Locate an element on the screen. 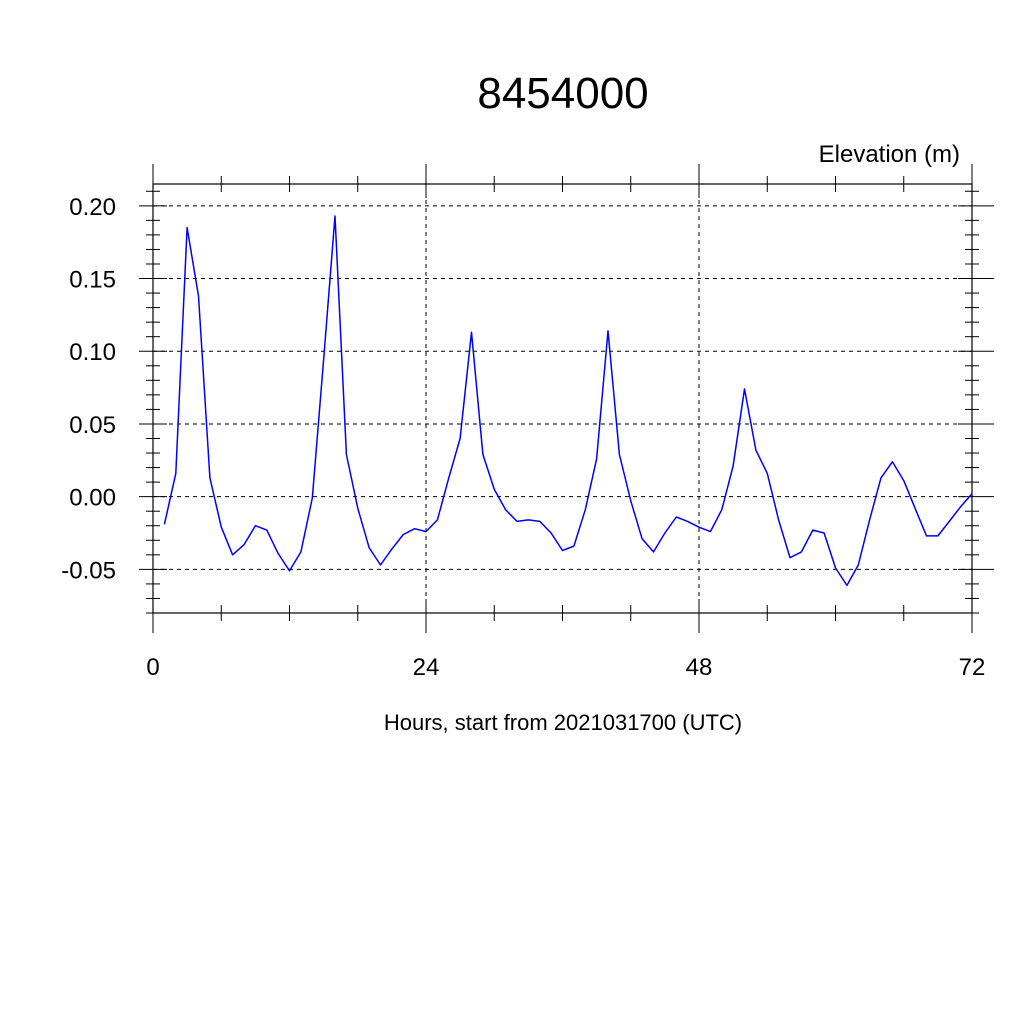  chart-title: 8454000 is located at coordinates (562, 93).